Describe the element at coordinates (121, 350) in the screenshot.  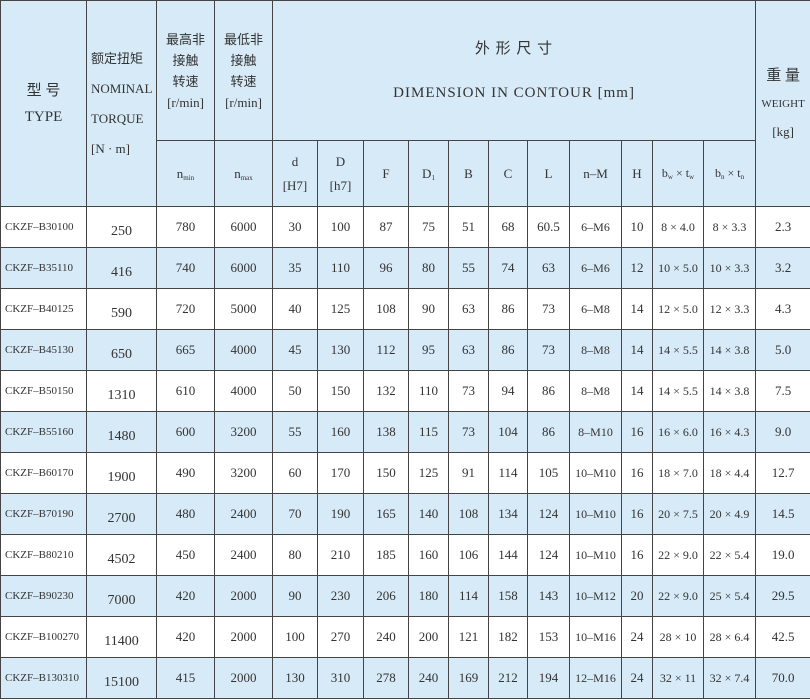
I see `cell-torque: 650` at that location.